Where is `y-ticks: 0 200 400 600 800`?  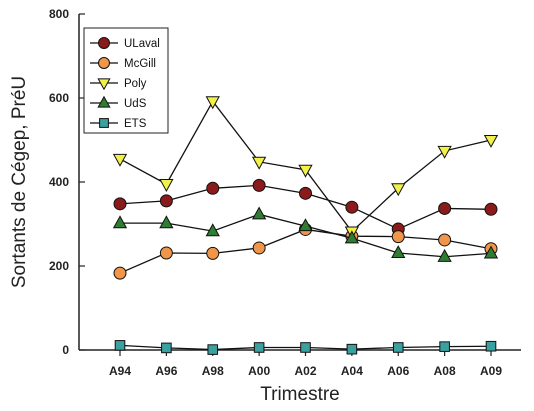
y-ticks: 0 200 400 600 800 is located at coordinates (67, 182).